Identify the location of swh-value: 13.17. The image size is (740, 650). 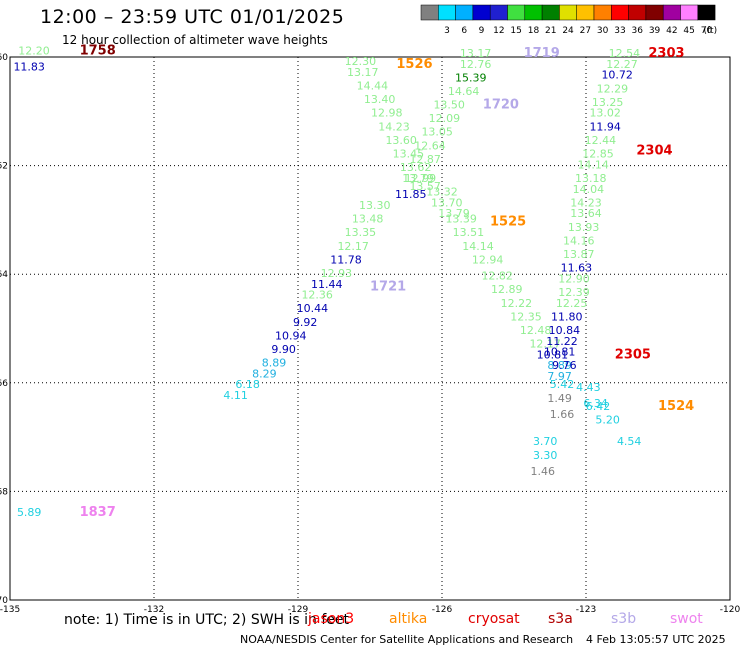
(476, 53).